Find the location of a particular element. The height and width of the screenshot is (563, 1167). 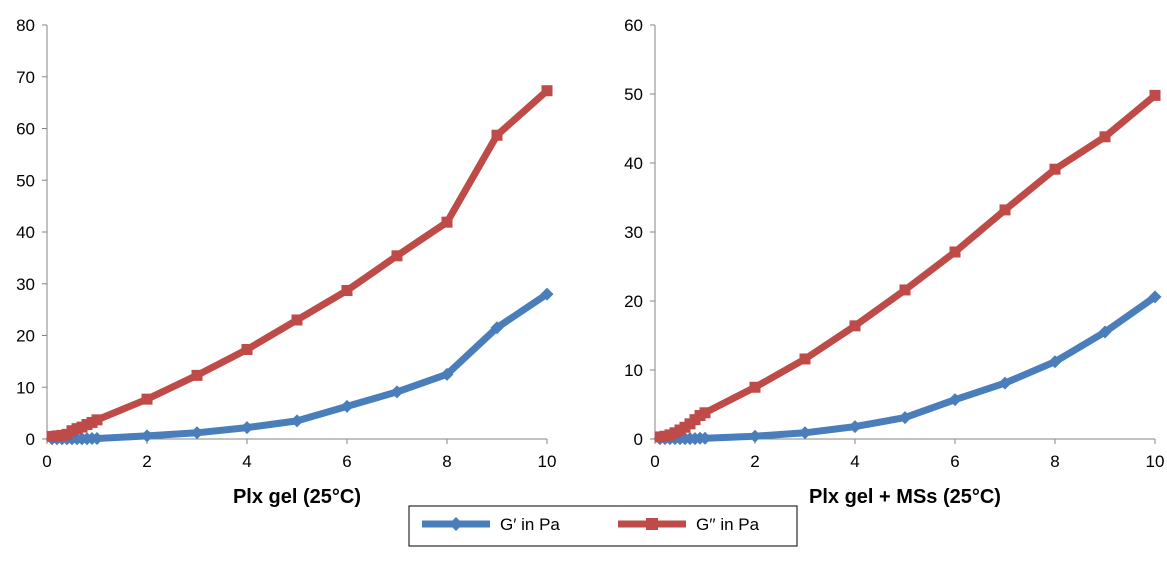

x-axis-title: Plx gel (25°C) is located at coordinates (297, 497).